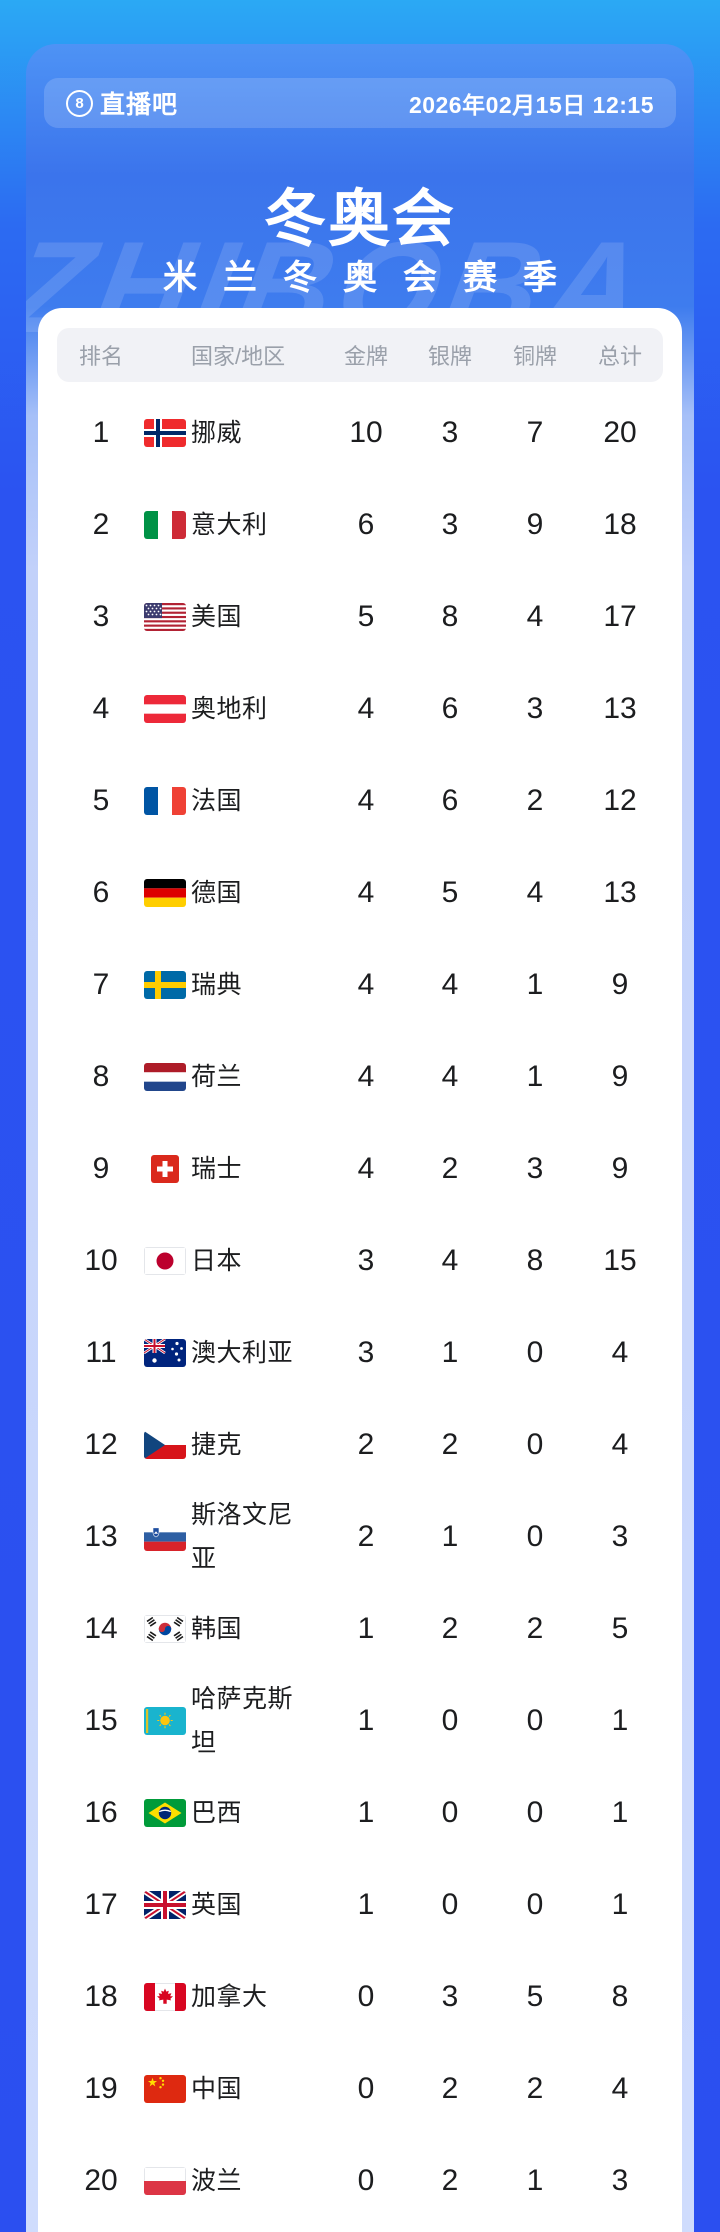  What do you see at coordinates (101, 1628) in the screenshot?
I see `rank-cell: 14` at bounding box center [101, 1628].